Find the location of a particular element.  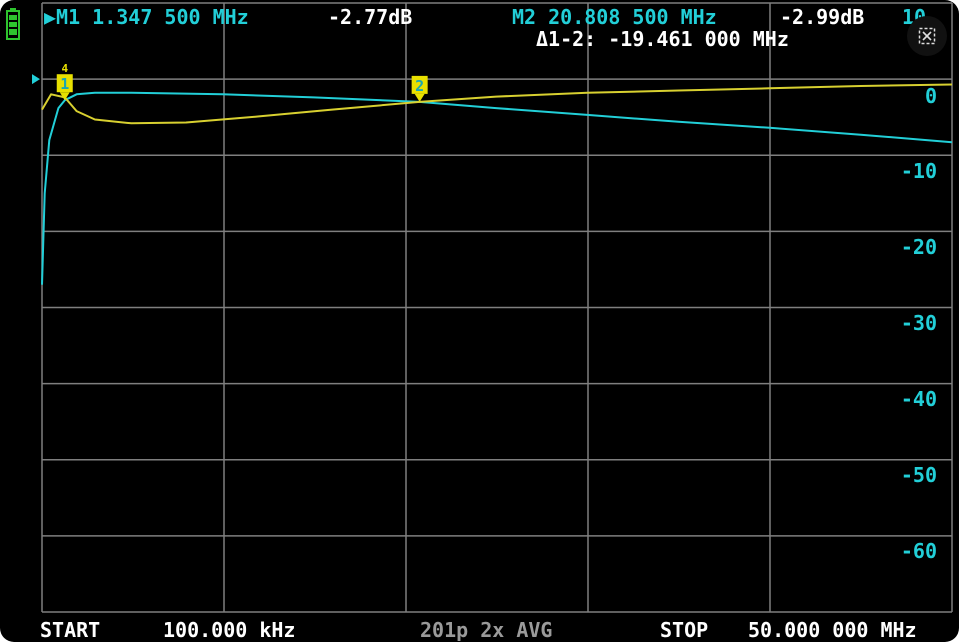

y-tick-label: -40 is located at coordinates (918, 399).